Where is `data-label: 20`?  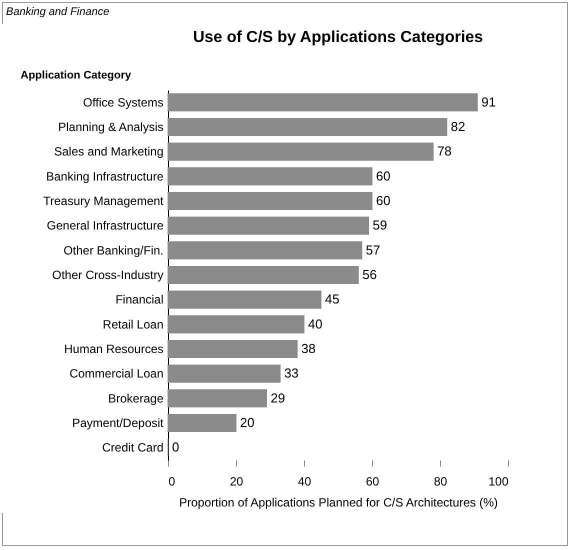
data-label: 20 is located at coordinates (247, 422).